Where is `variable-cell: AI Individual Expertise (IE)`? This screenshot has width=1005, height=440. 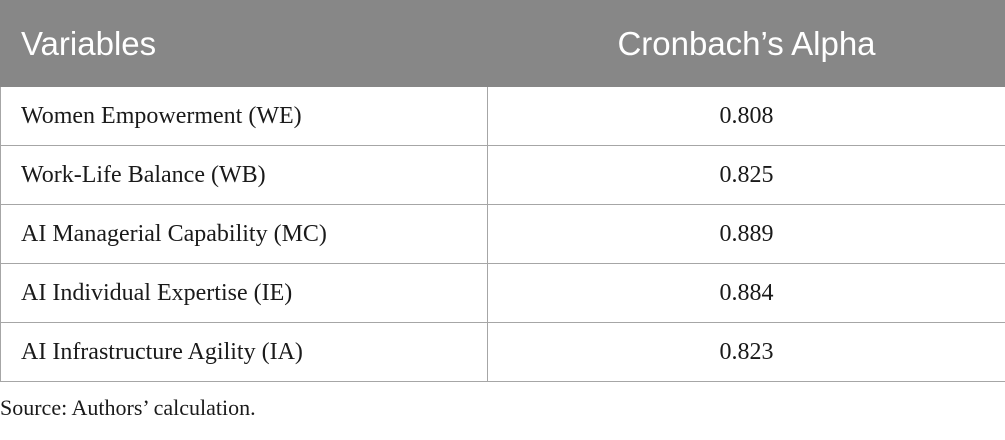 variable-cell: AI Individual Expertise (IE) is located at coordinates (244, 293).